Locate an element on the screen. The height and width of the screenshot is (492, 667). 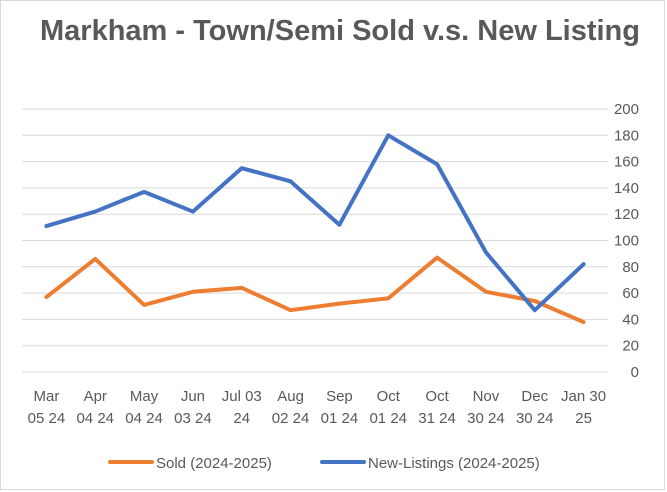
y-axis-ticks: 0 20 40 60 80 100 120 140 160 180 200 is located at coordinates (626, 241).